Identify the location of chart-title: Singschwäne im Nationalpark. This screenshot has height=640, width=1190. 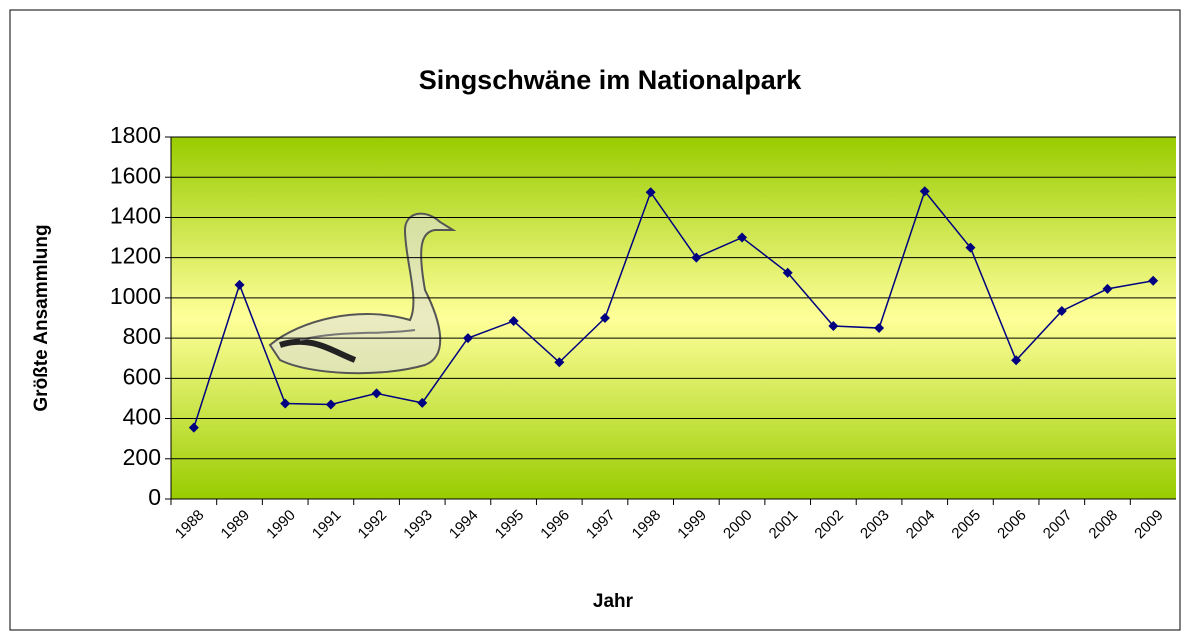
(611, 80).